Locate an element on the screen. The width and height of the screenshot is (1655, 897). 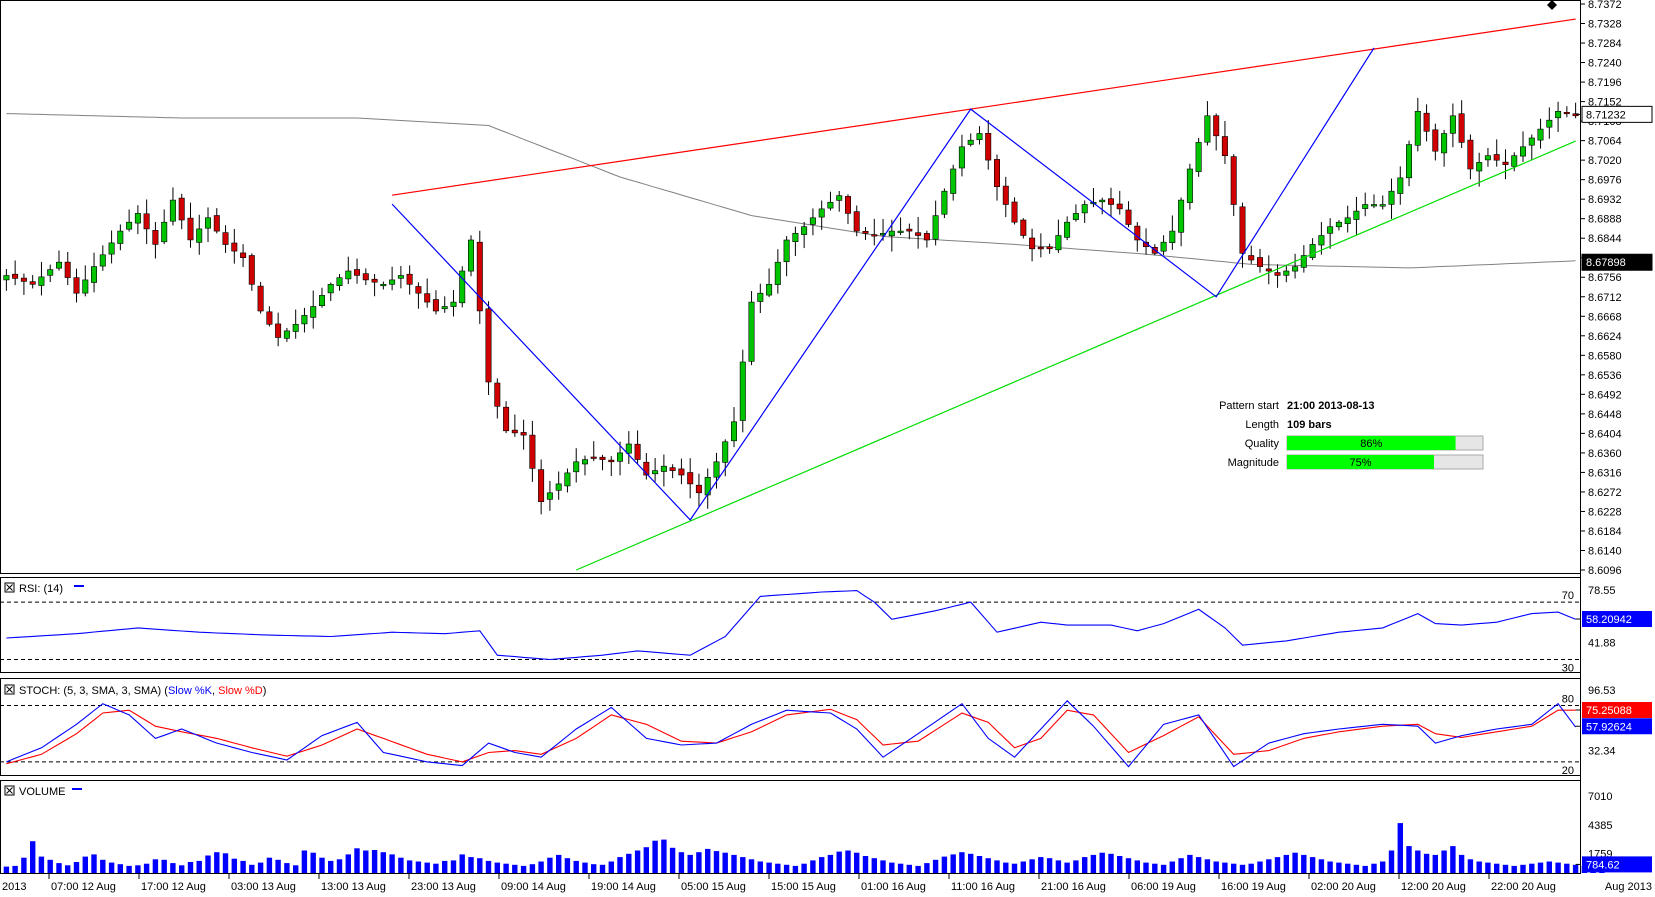
rsi-tick-label: 78.55 is located at coordinates (1602, 591).